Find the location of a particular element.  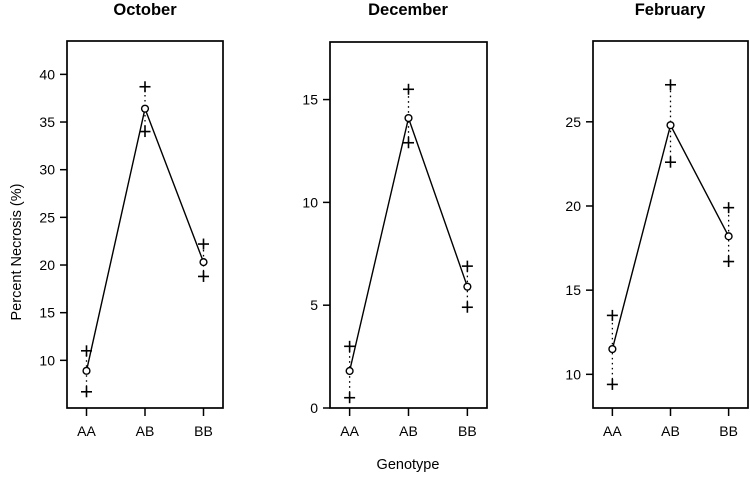

panel-title-december: December is located at coordinates (408, 10).